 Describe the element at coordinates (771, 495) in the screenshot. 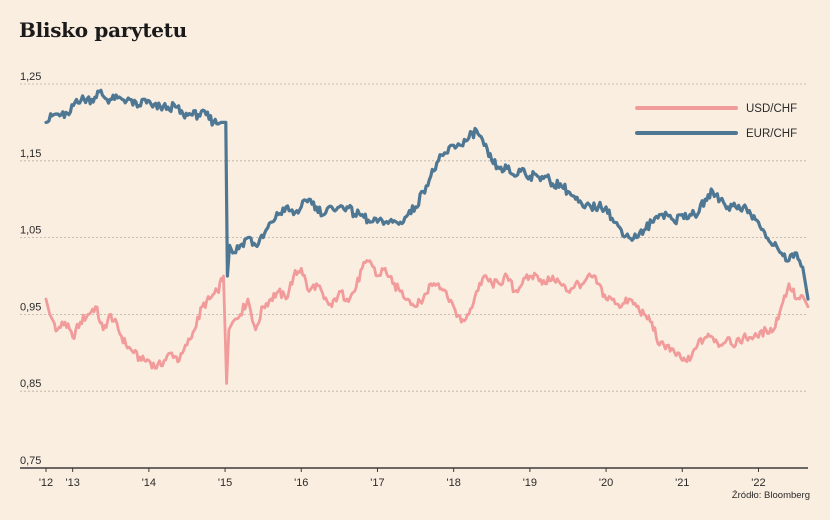

I see `source-label: Źródło: Bloomberg` at that location.